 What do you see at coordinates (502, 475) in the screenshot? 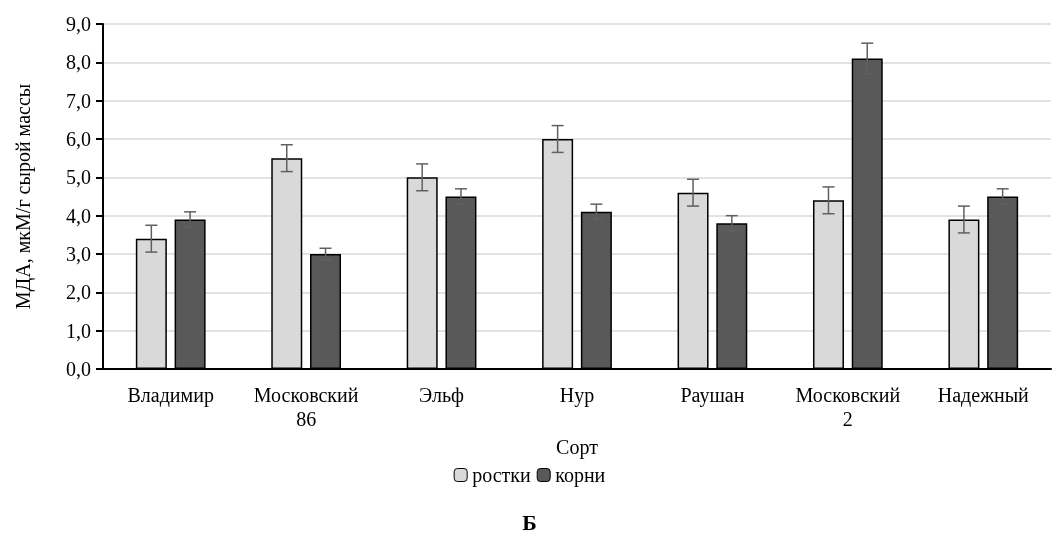
I see `legend-label: ростки` at bounding box center [502, 475].